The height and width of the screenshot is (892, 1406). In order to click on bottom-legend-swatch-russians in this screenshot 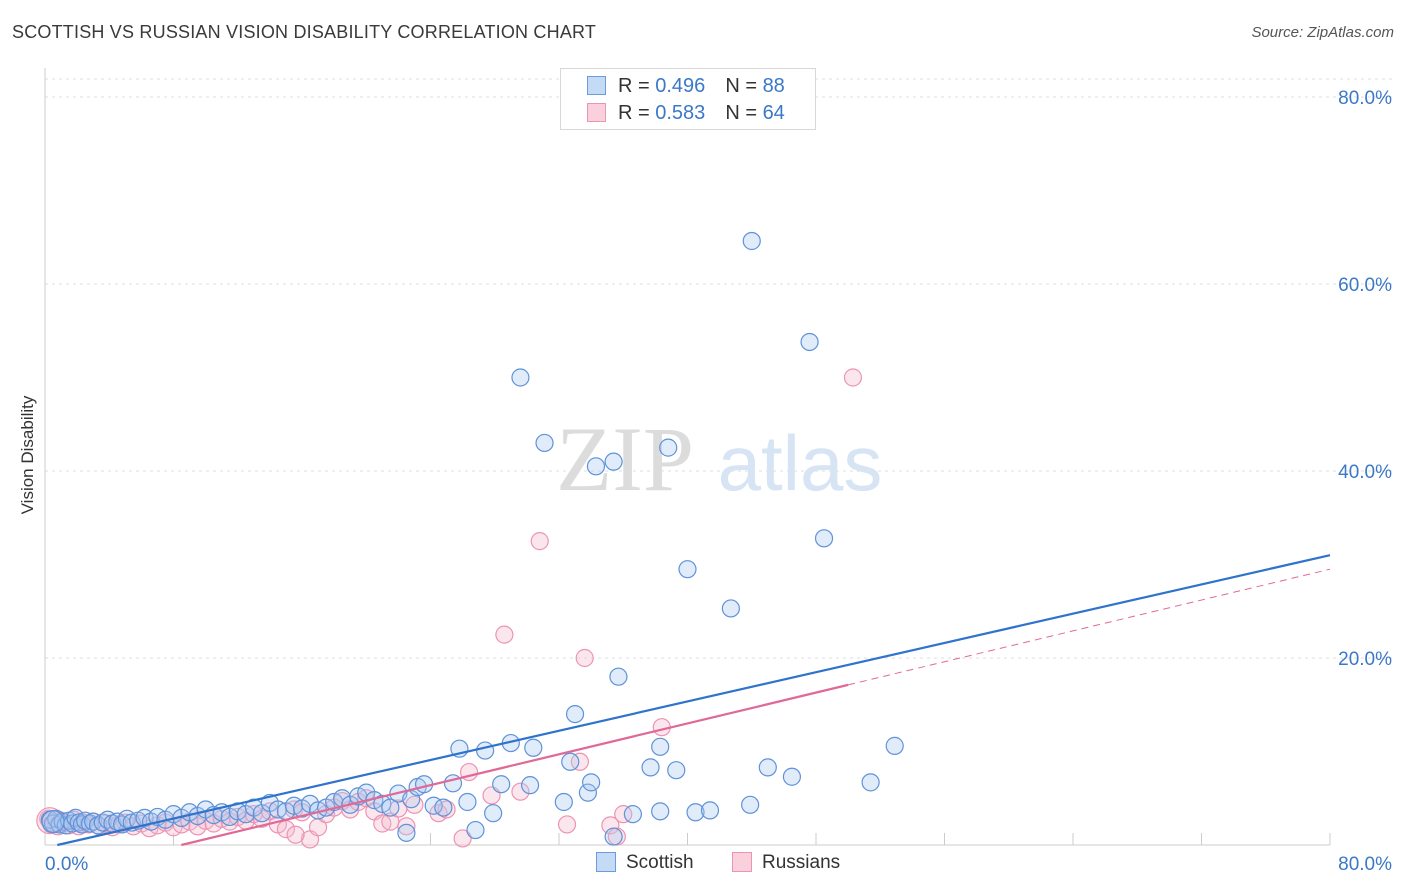, I will do `click(742, 862)`.